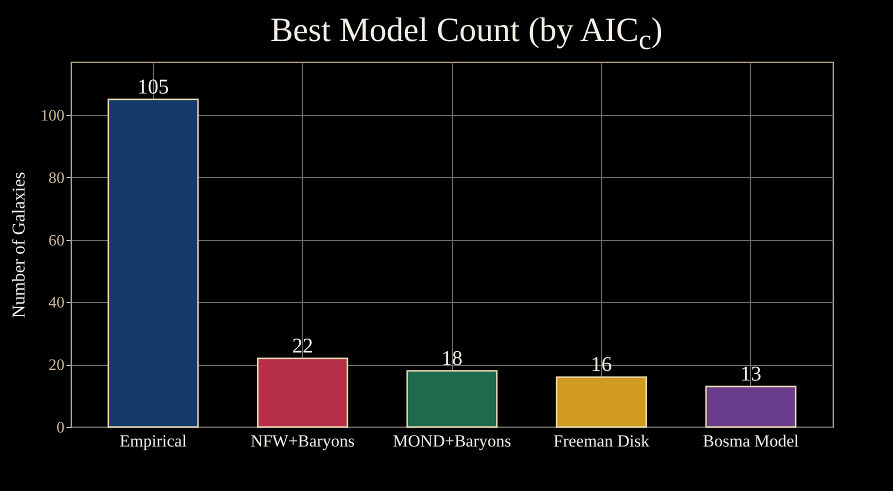 This screenshot has width=893, height=491. I want to click on y-tick-label: 40, so click(56, 303).